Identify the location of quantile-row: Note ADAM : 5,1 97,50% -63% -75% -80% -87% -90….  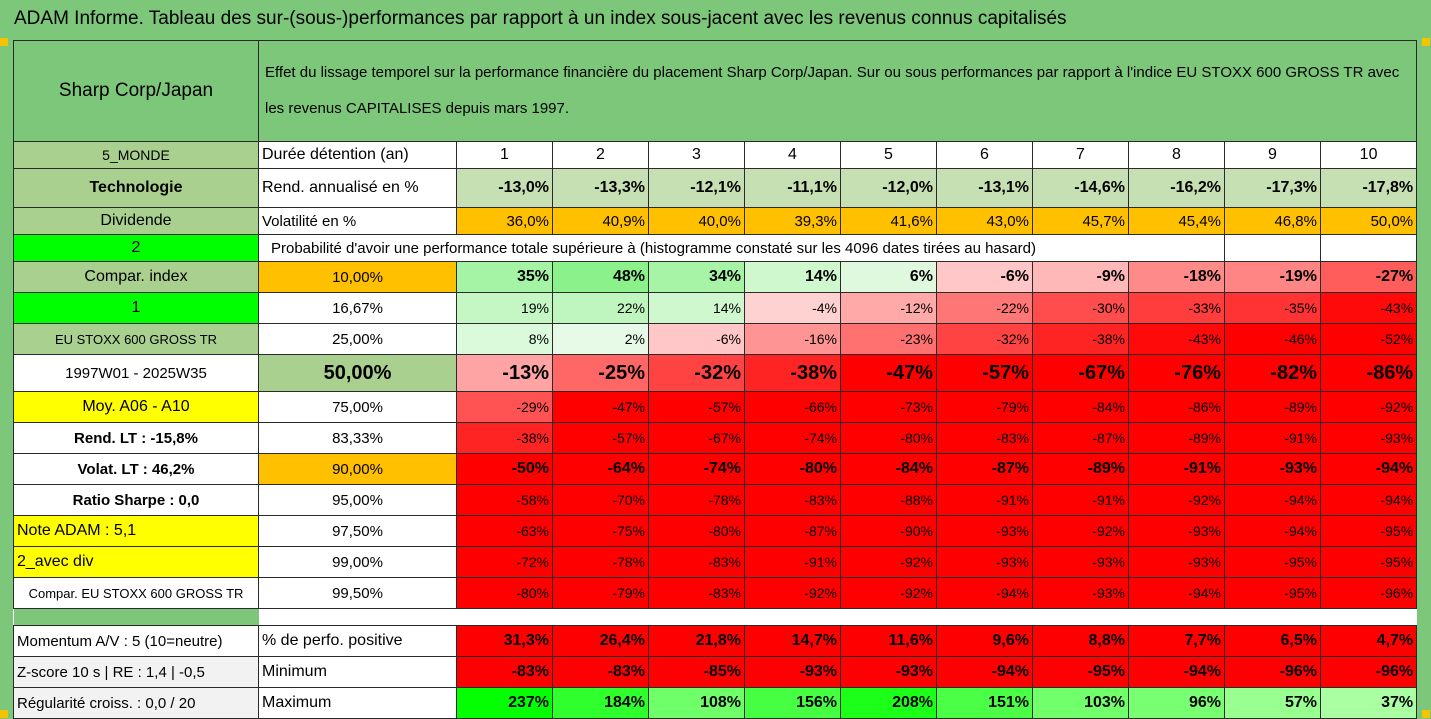
(715, 531).